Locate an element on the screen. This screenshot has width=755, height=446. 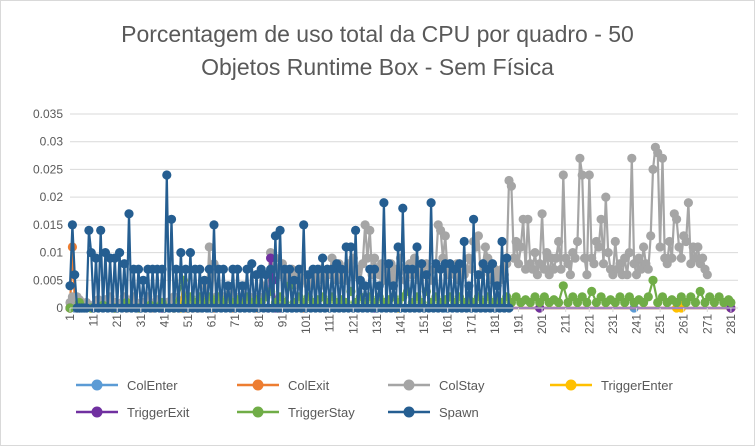
legend-item-spawn: Spawn is located at coordinates (433, 412).